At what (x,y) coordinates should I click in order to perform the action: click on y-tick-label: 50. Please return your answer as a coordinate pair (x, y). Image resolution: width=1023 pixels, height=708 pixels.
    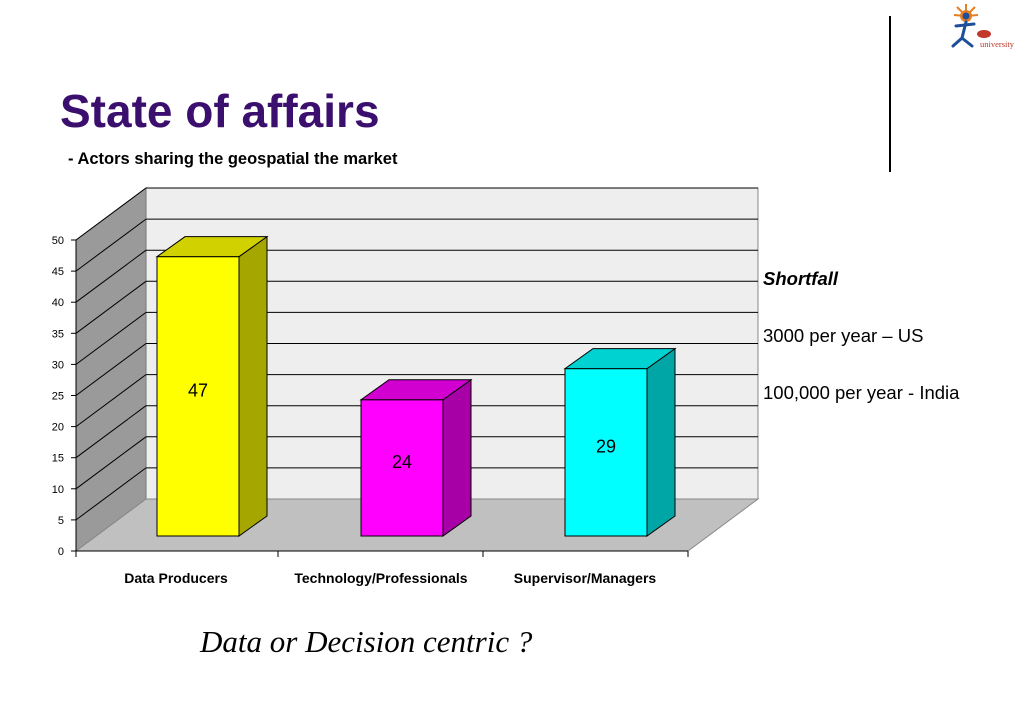
    Looking at the image, I should click on (58, 241).